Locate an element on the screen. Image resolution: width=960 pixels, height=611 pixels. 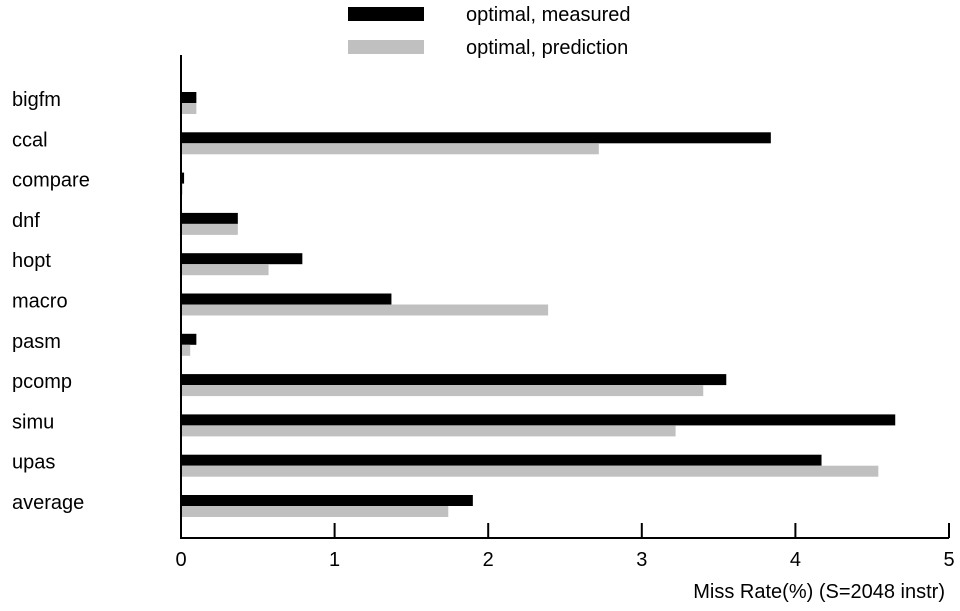
bar-prediction-average is located at coordinates (315, 511).